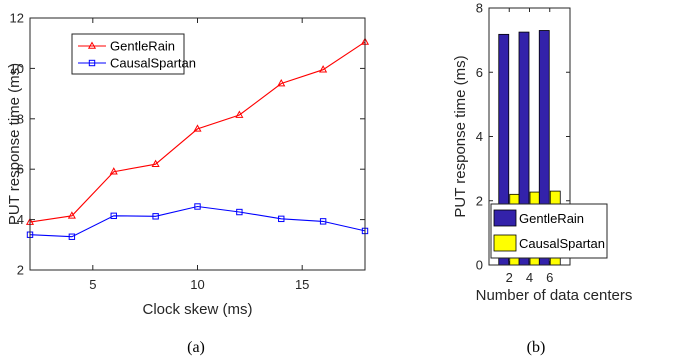 This screenshot has height=360, width=688. Describe the element at coordinates (197, 221) in the screenshot. I see `series-line` at that location.